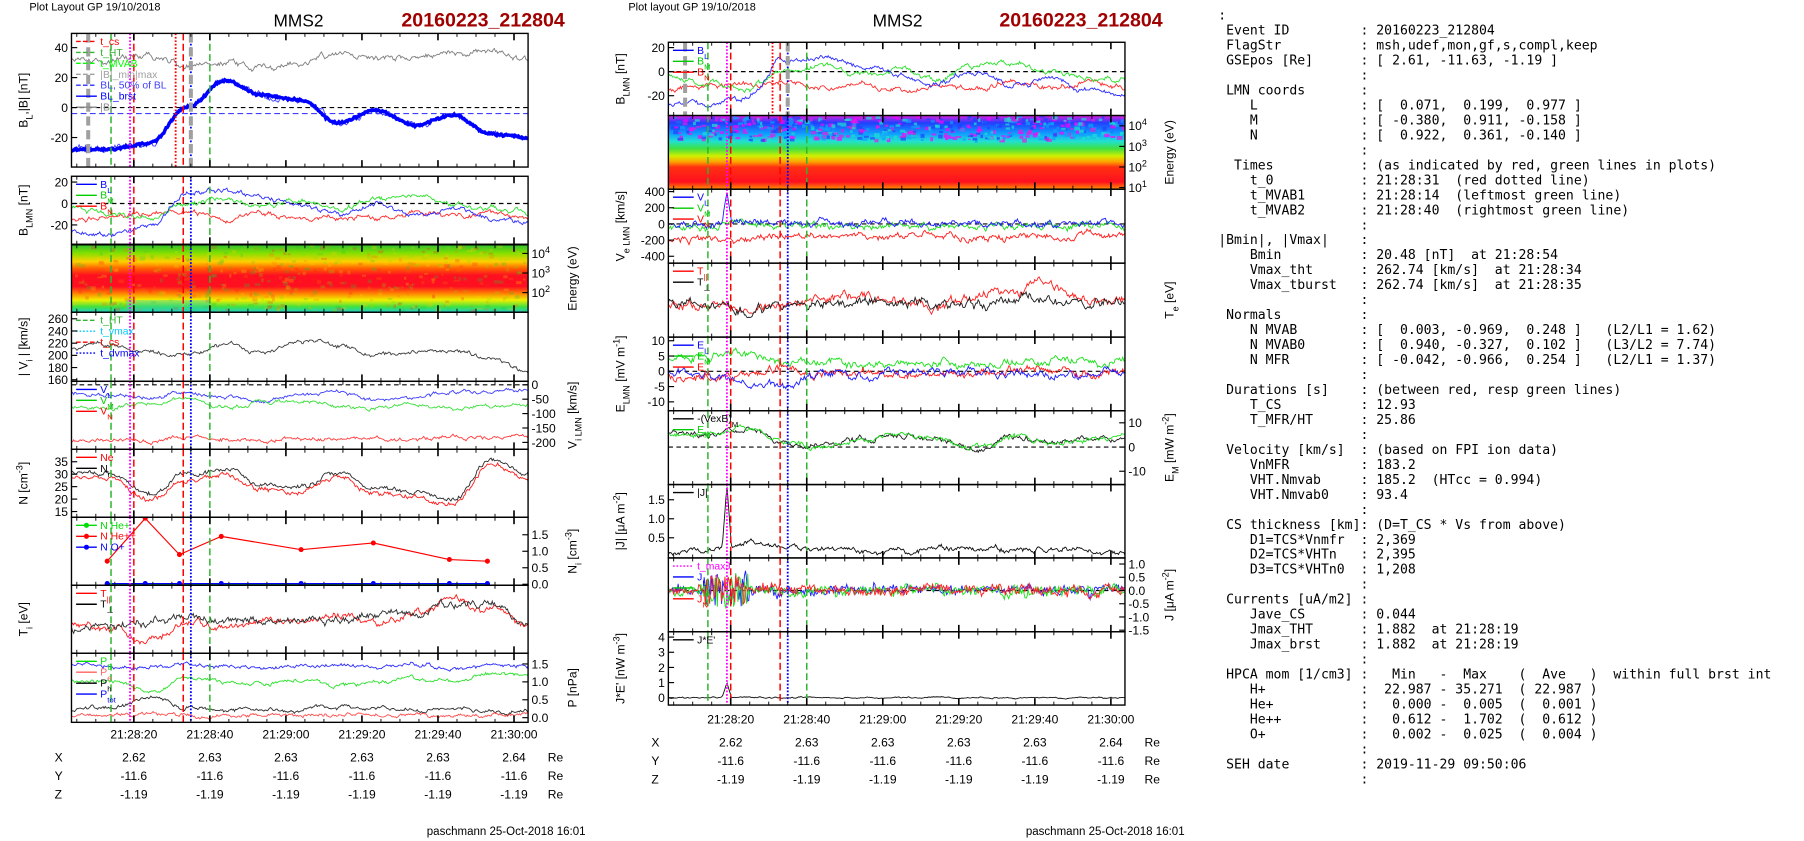 This screenshot has height=841, width=1804. Describe the element at coordinates (1297, 375) in the screenshot. I see `info-row: :` at that location.